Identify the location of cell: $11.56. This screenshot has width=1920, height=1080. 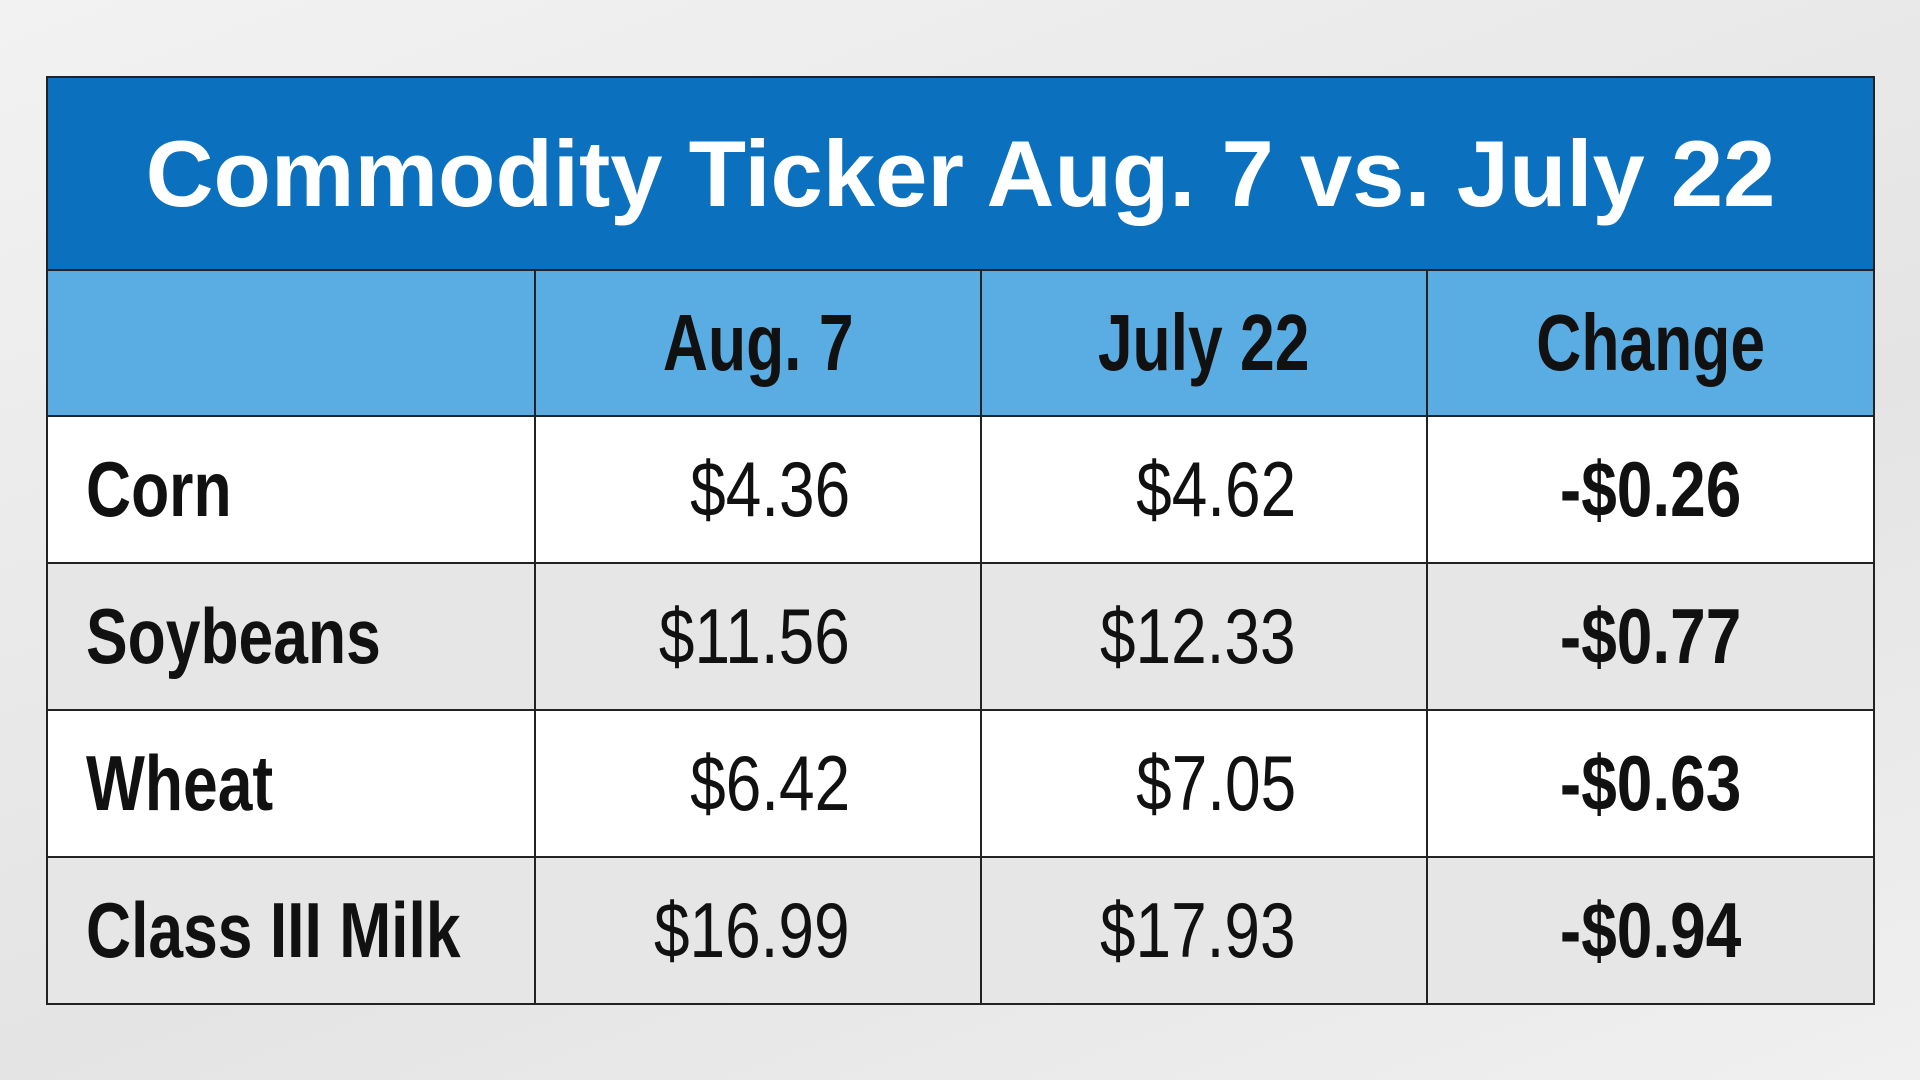
(758, 636).